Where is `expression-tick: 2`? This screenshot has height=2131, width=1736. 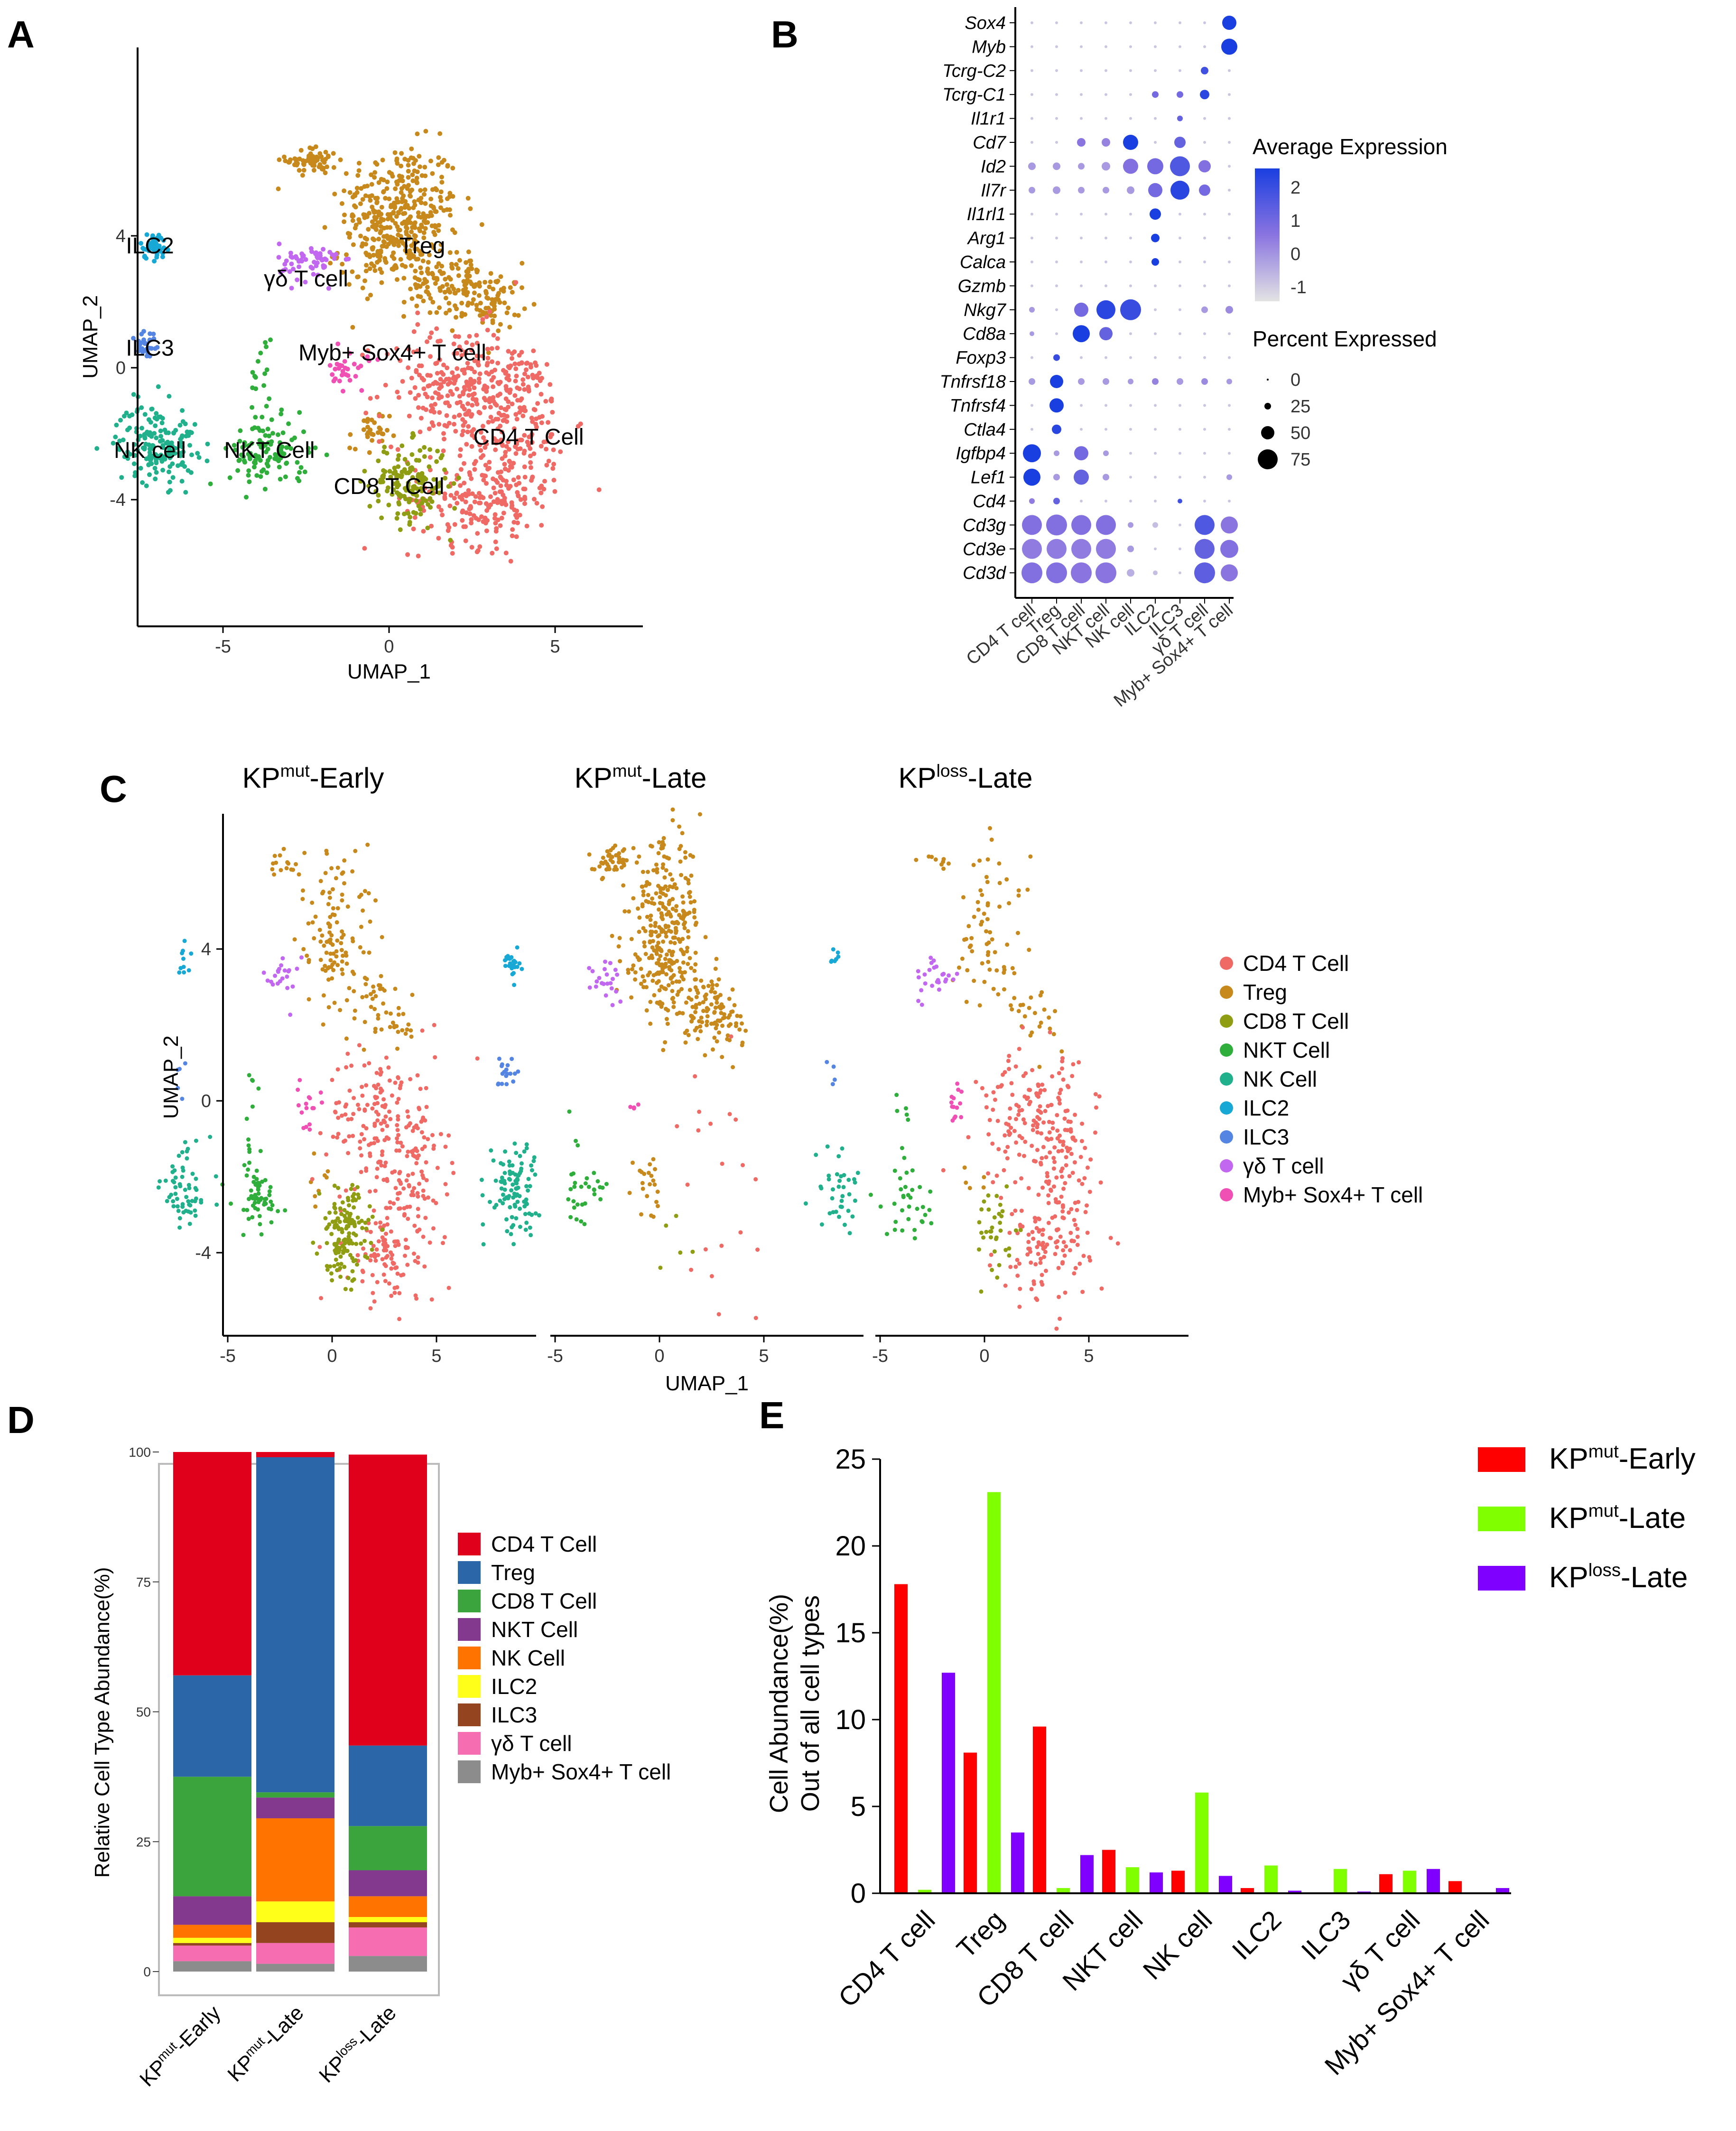
expression-tick: 2 is located at coordinates (1295, 188).